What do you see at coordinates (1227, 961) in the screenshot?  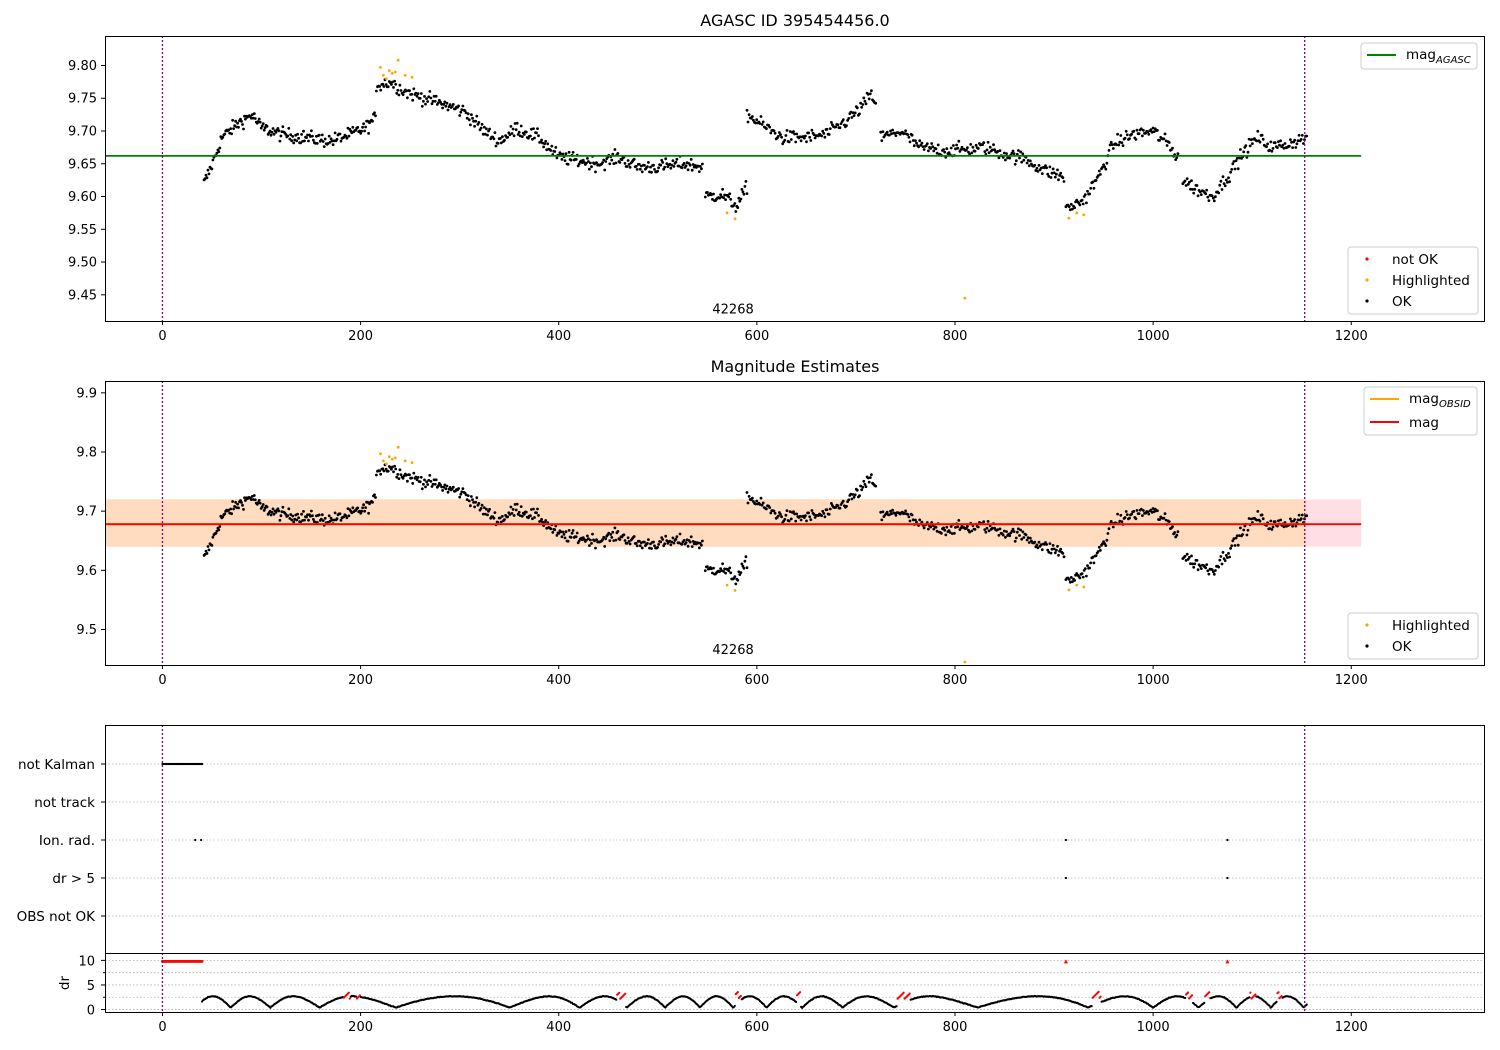 I see `dr-clipped-marker` at bounding box center [1227, 961].